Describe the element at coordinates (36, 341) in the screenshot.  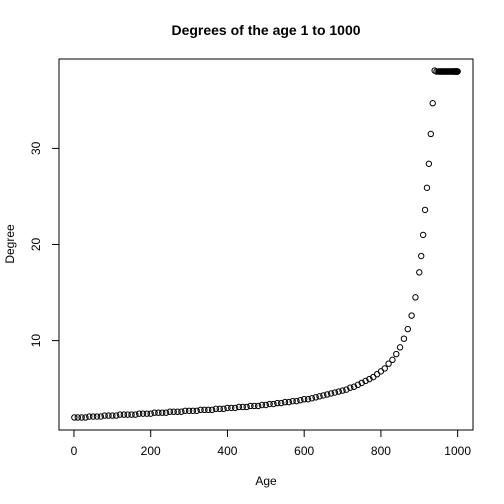
I see `y-tick-label: 10` at that location.